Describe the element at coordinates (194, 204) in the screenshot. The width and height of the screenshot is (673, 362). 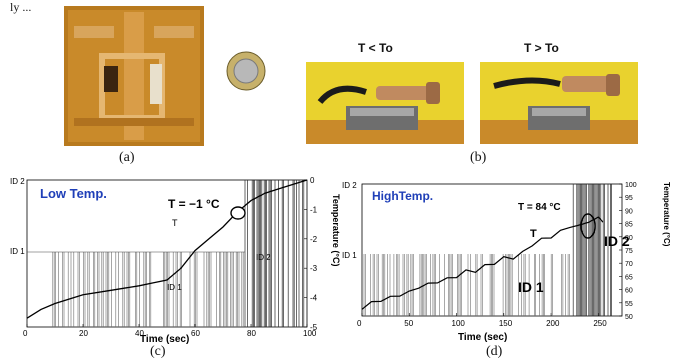
I see `chart-c-annotation: T = −1 °C` at that location.